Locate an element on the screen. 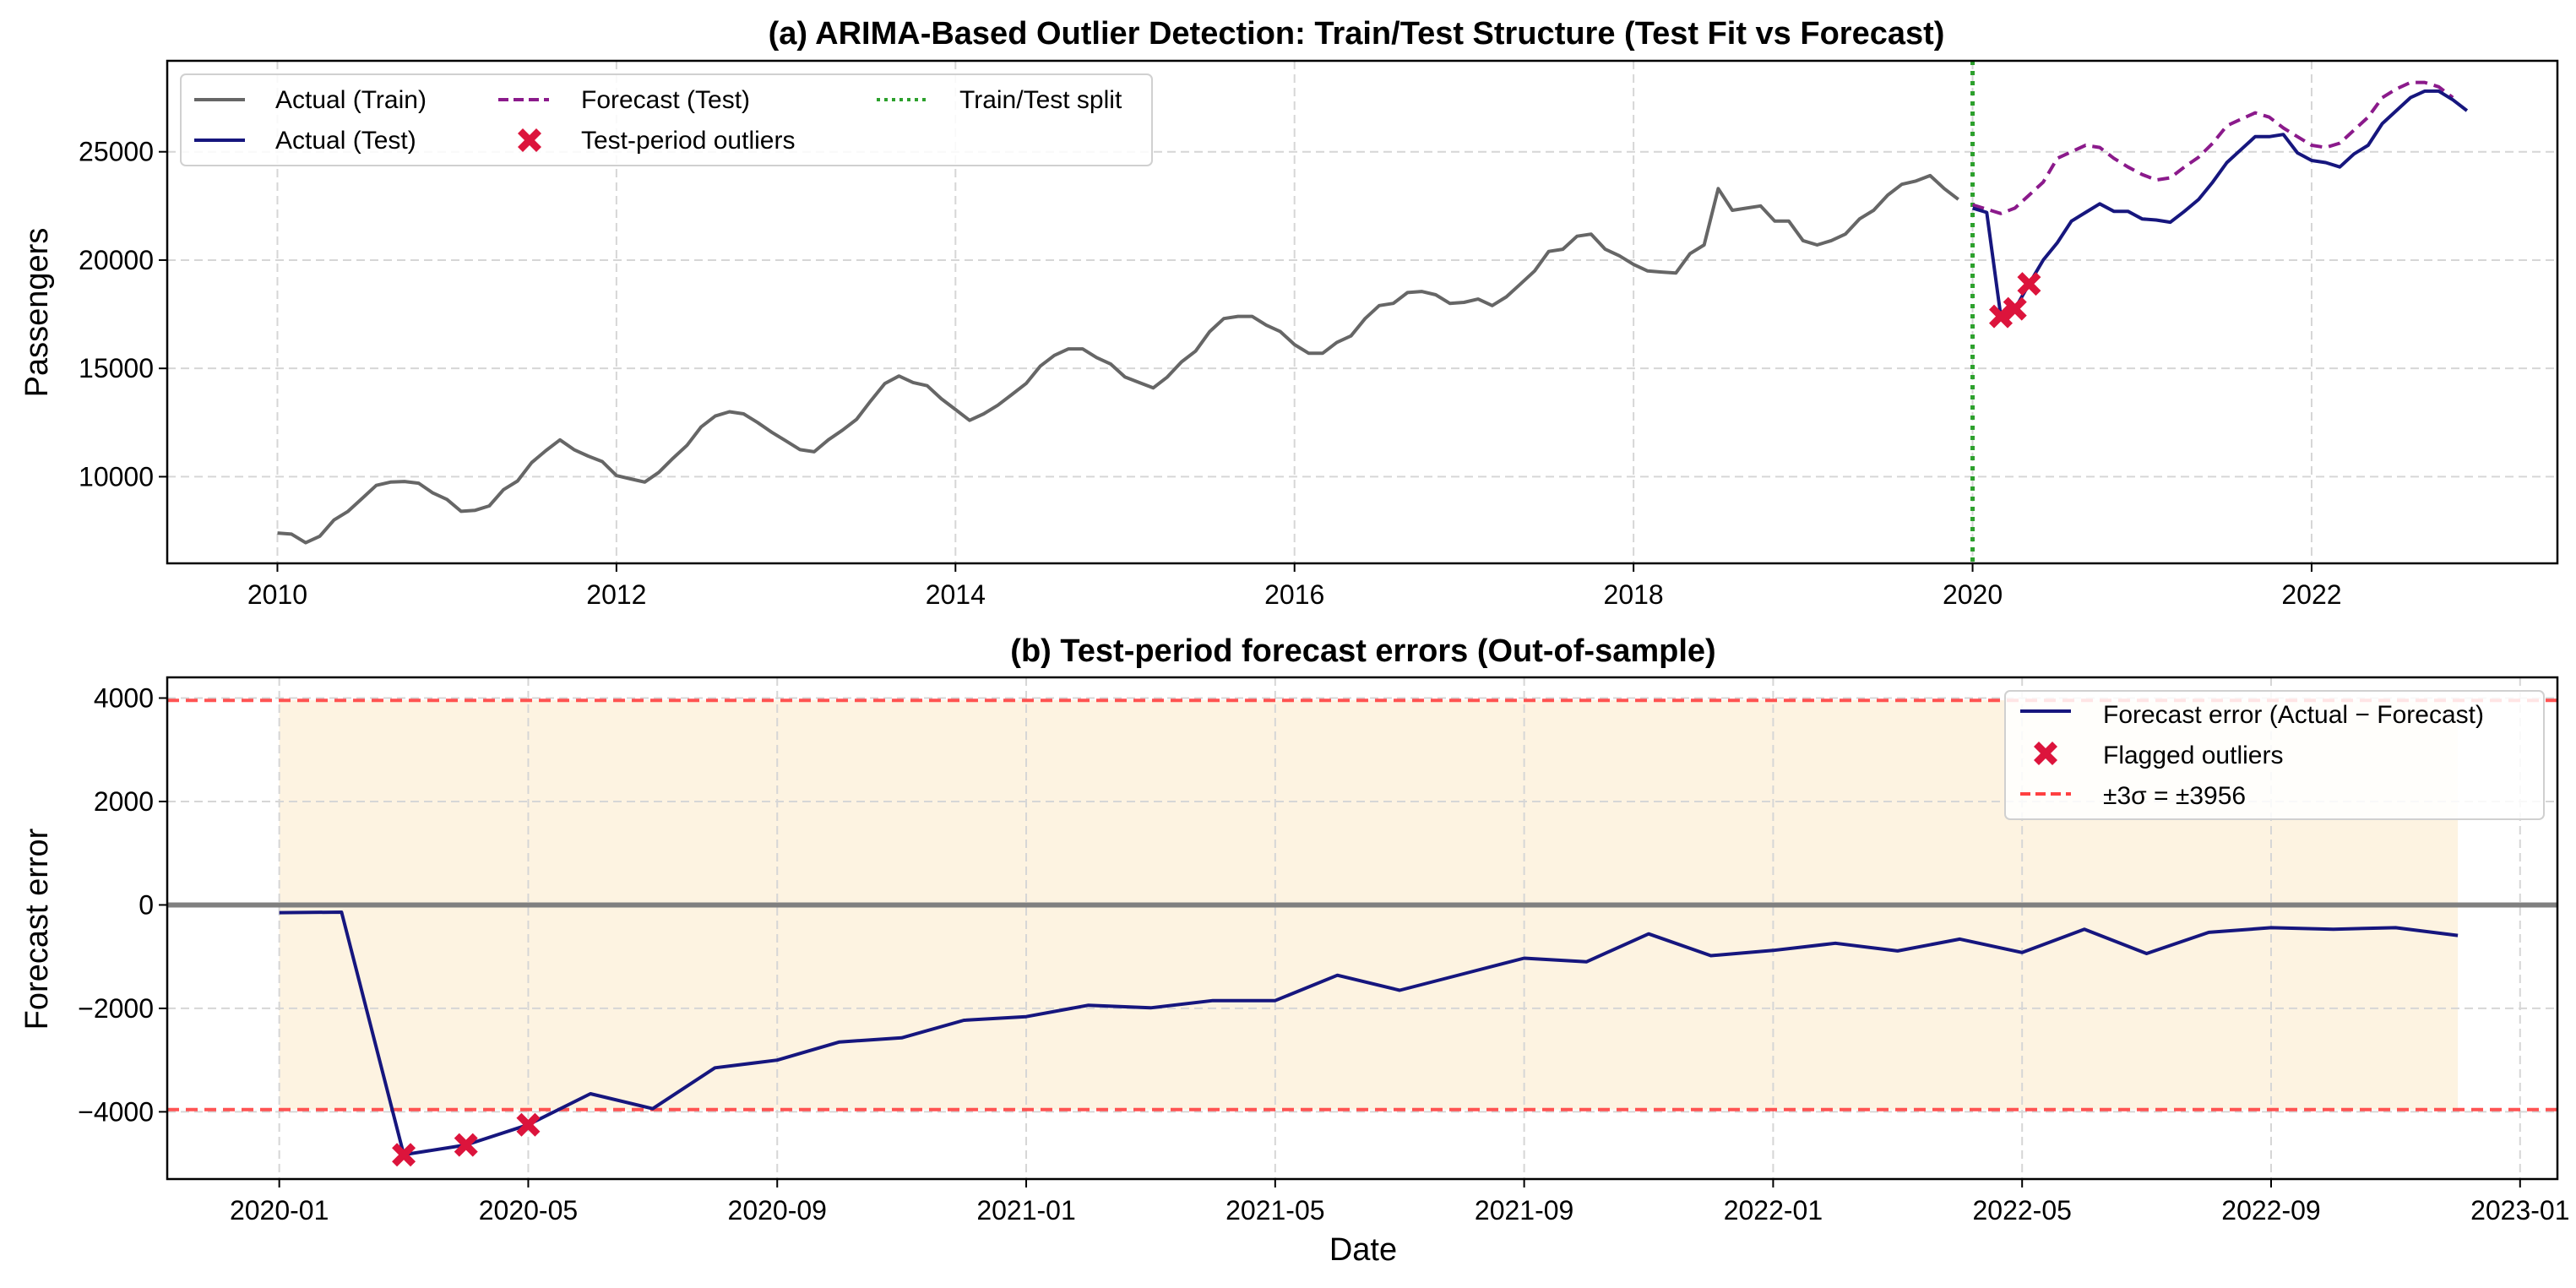  x-tick-label: 2021-01 is located at coordinates (1025, 1210).